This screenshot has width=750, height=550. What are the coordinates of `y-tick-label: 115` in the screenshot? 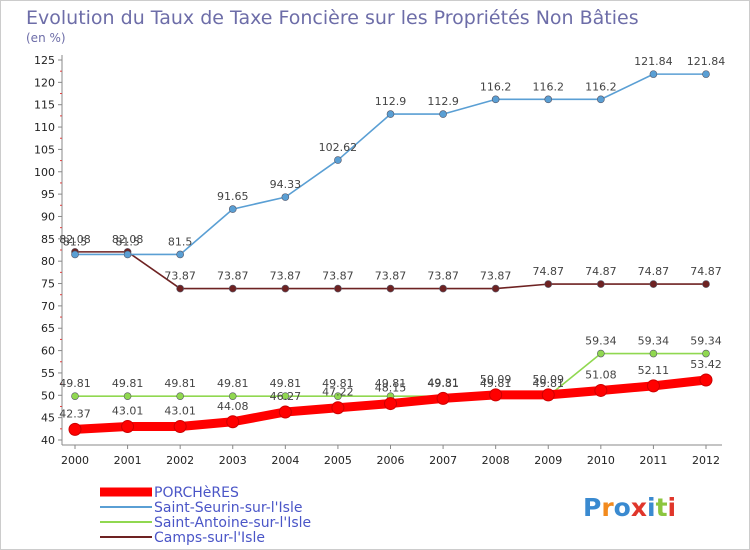 It's located at (44, 105).